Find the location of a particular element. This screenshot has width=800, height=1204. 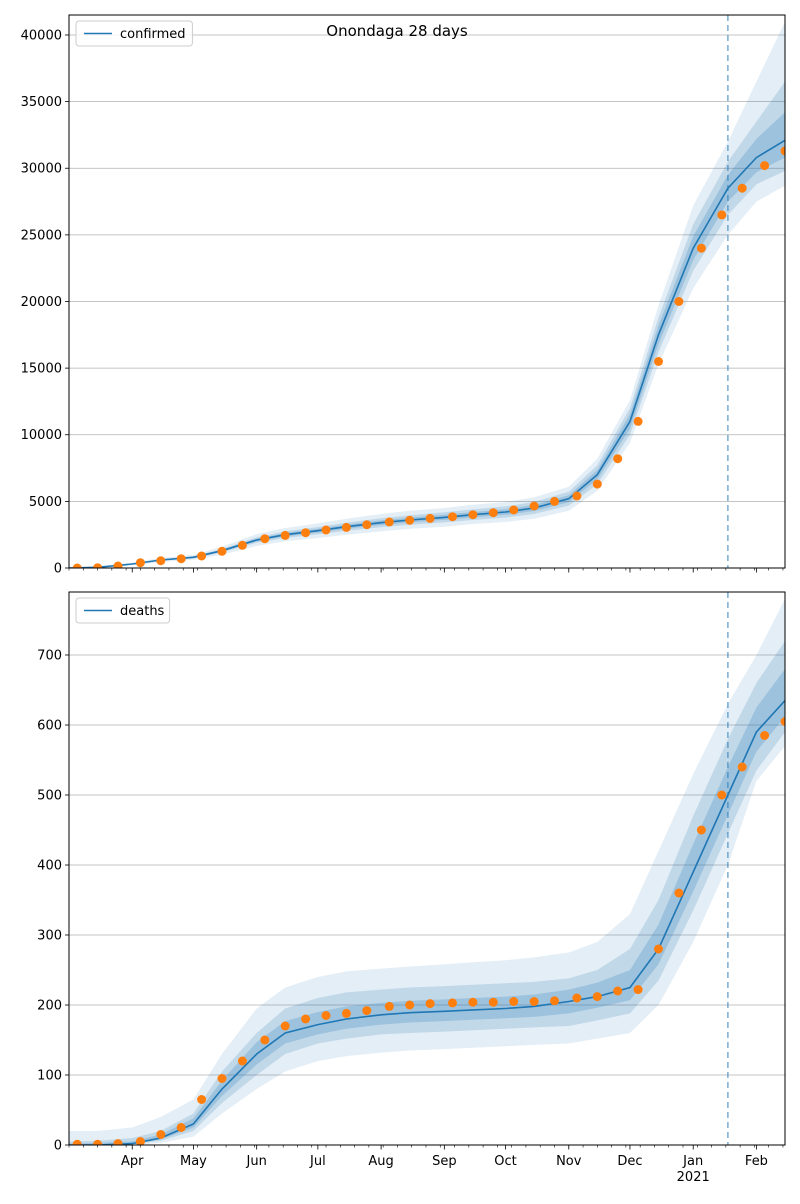

x-tick-label: Sep is located at coordinates (444, 1161).